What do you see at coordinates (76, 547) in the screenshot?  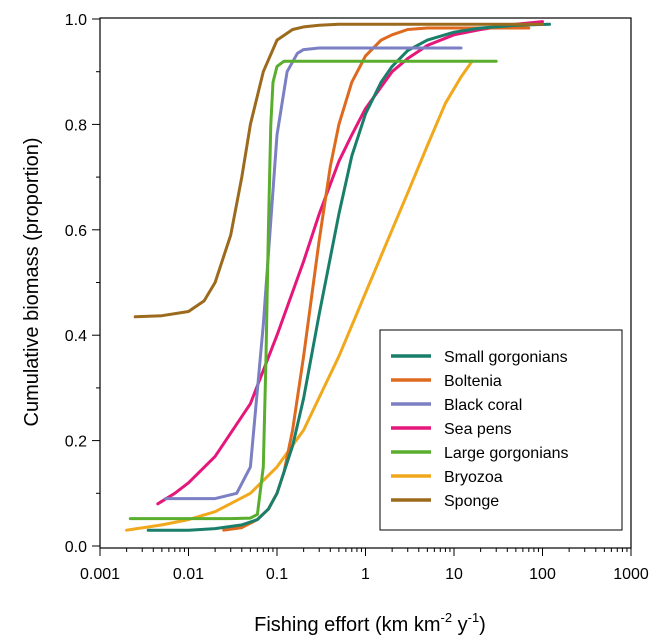 I see `y-tick-label: 0.0` at bounding box center [76, 547].